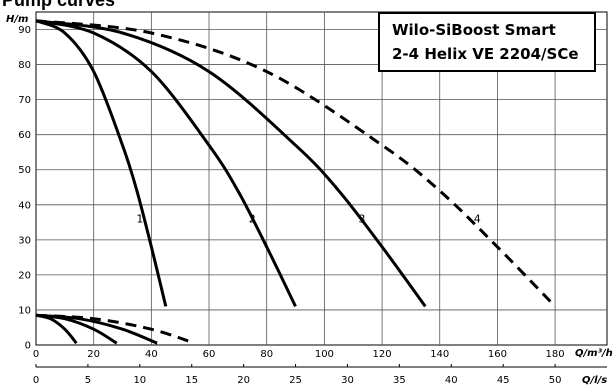 This screenshot has width=616, height=389. Describe the element at coordinates (266, 354) in the screenshot. I see `x-tick-label: 80` at that location.